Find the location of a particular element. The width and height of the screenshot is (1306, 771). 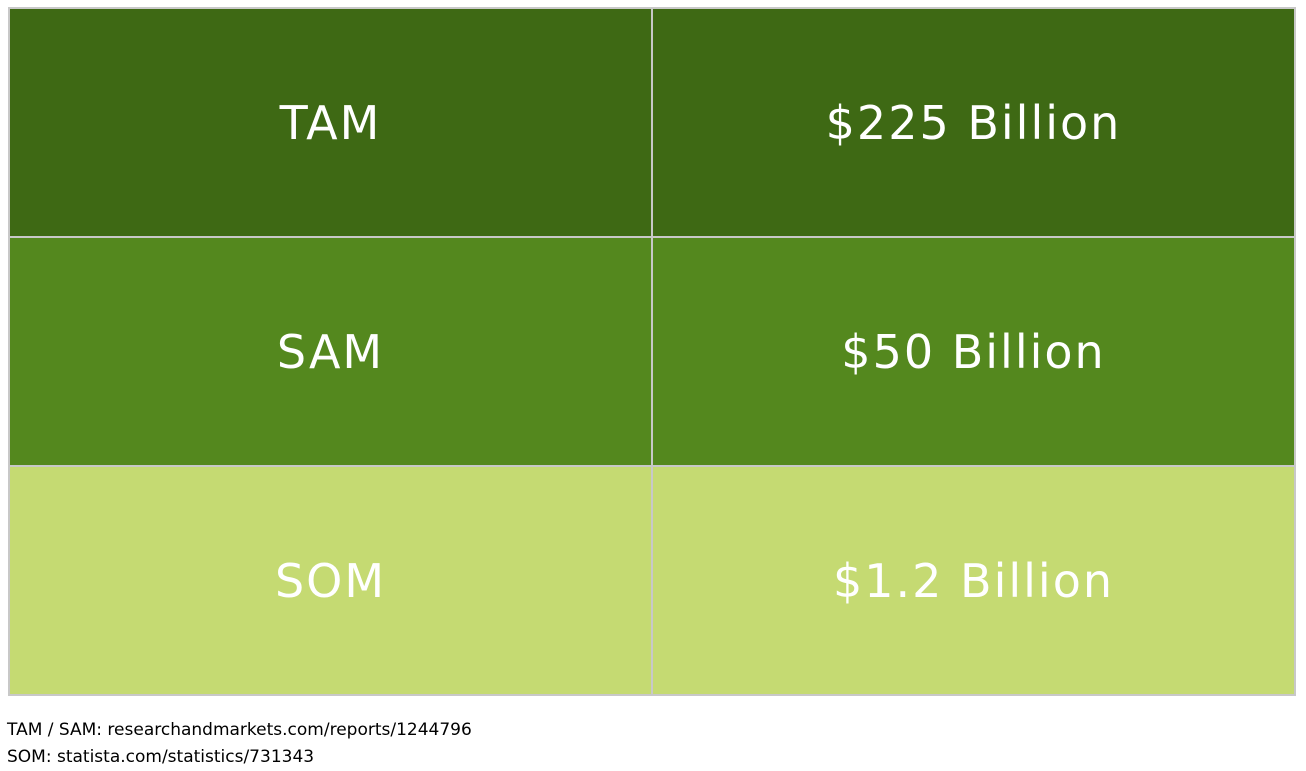

row-value-som: $1.2 Billion is located at coordinates (973, 580).